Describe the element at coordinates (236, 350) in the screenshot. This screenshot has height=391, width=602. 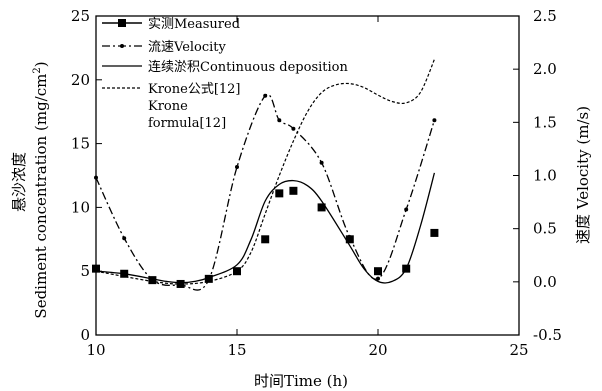
I see `x-tick-label: 15` at that location.